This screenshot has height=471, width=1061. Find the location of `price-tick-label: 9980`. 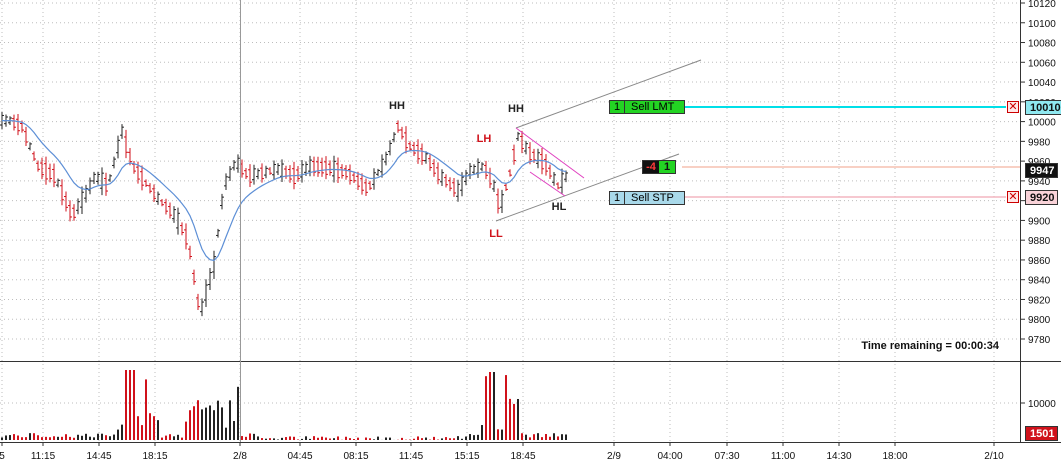

price-tick-label: 9980 is located at coordinates (1039, 142).